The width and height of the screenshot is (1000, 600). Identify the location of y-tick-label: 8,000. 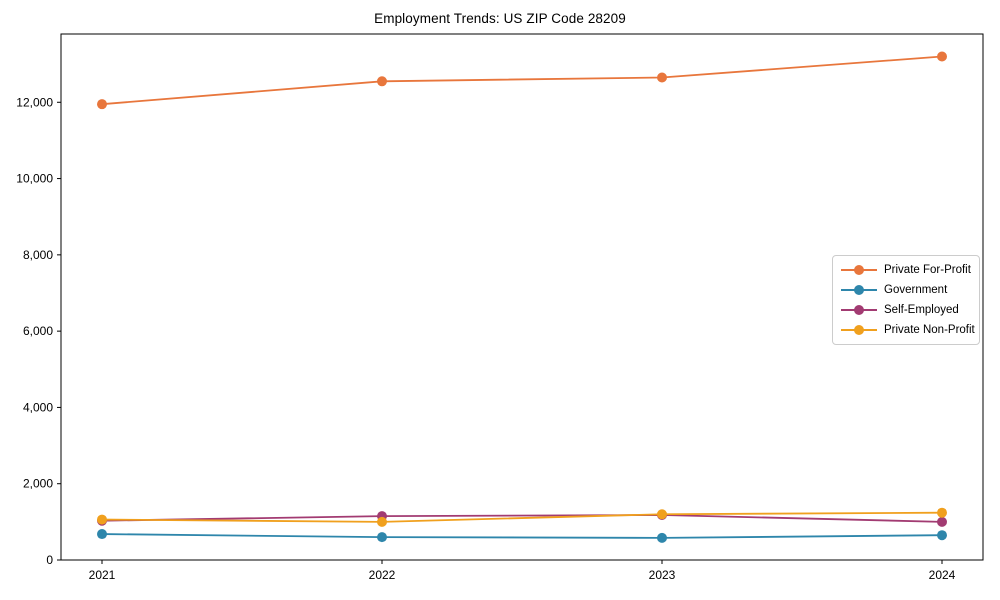
(38, 255).